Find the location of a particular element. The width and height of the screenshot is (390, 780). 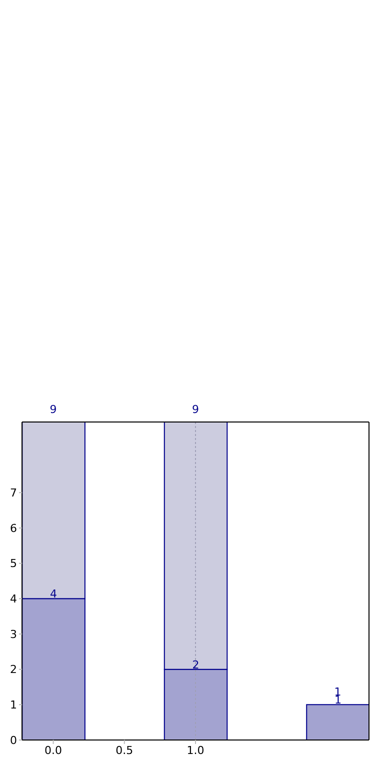

y-tick-label: 0 is located at coordinates (13, 740).